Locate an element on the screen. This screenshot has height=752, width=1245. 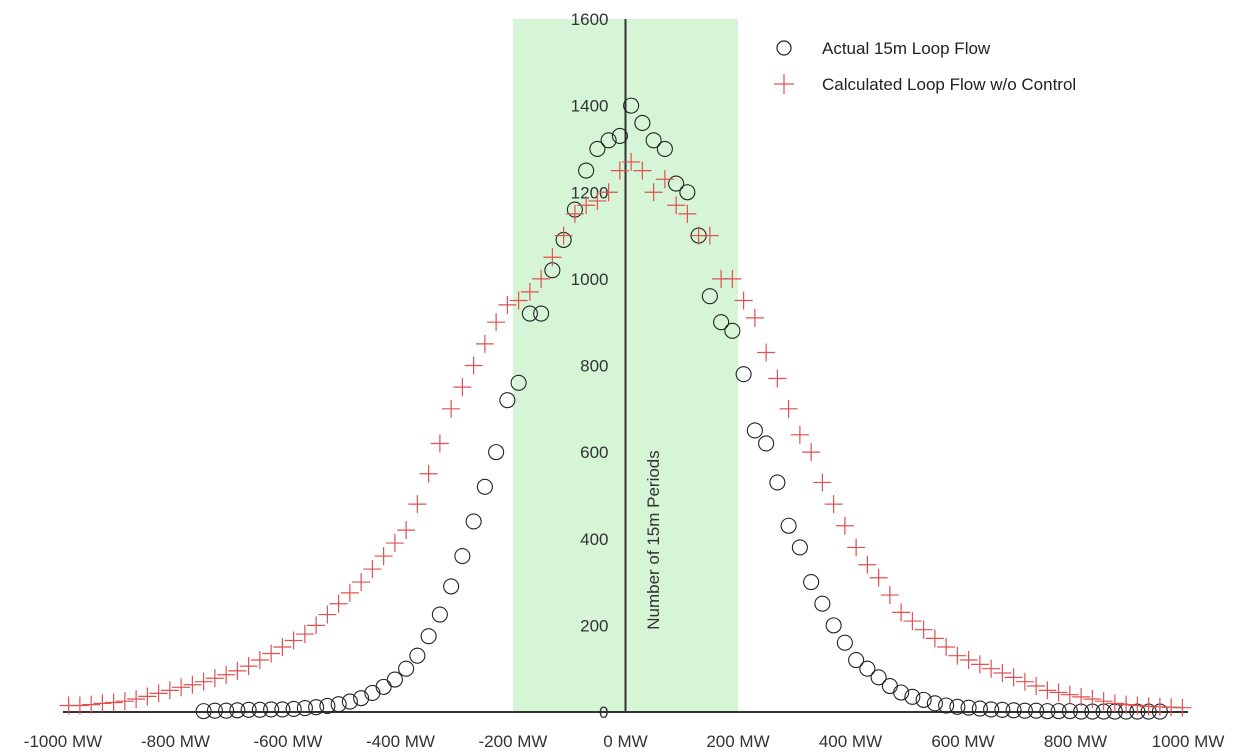
x-tick-label: -600 MW is located at coordinates (288, 741).